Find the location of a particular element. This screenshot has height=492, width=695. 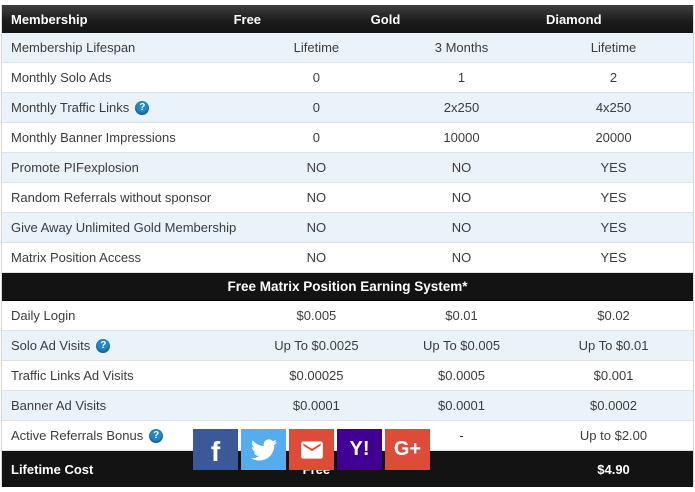

column-header-gold: Gold is located at coordinates (385, 19).